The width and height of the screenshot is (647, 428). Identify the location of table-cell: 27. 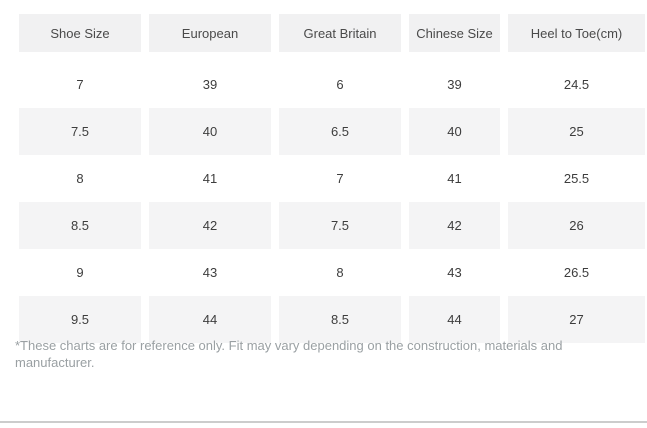
(576, 319).